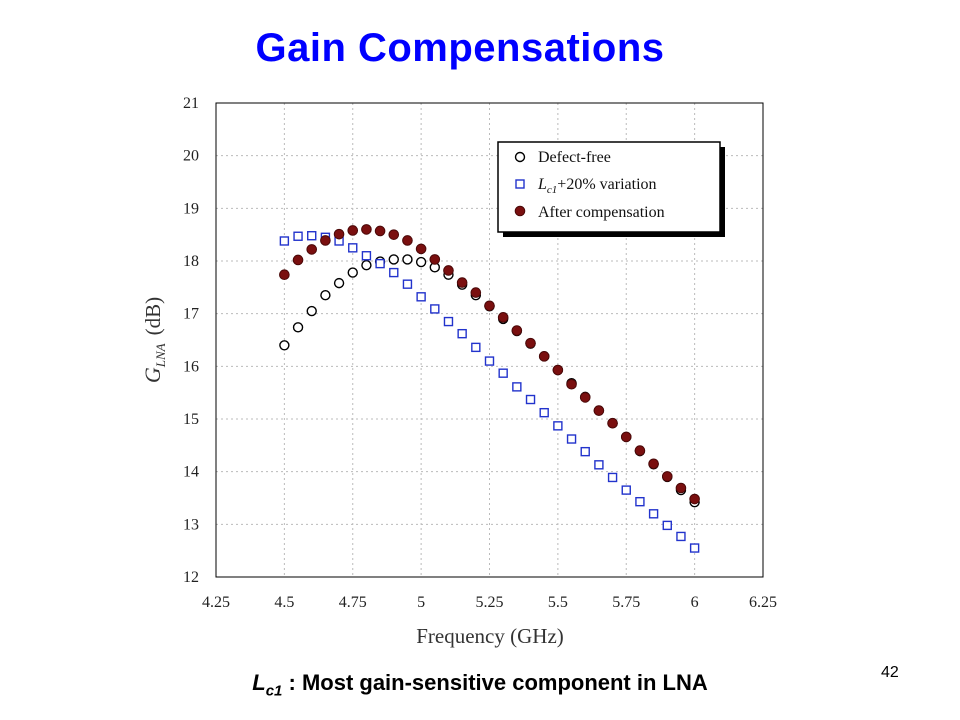 This screenshot has height=720, width=960. I want to click on y-tick-label: 19, so click(191, 208).